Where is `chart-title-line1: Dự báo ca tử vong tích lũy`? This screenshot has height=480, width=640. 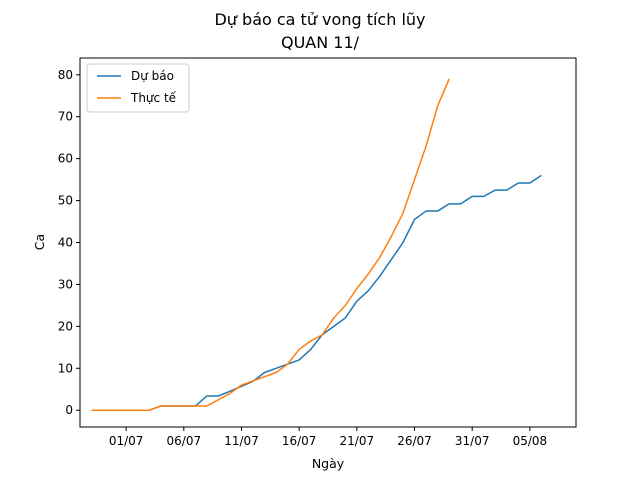 chart-title-line1: Dự báo ca tử vong tích lũy is located at coordinates (319, 19).